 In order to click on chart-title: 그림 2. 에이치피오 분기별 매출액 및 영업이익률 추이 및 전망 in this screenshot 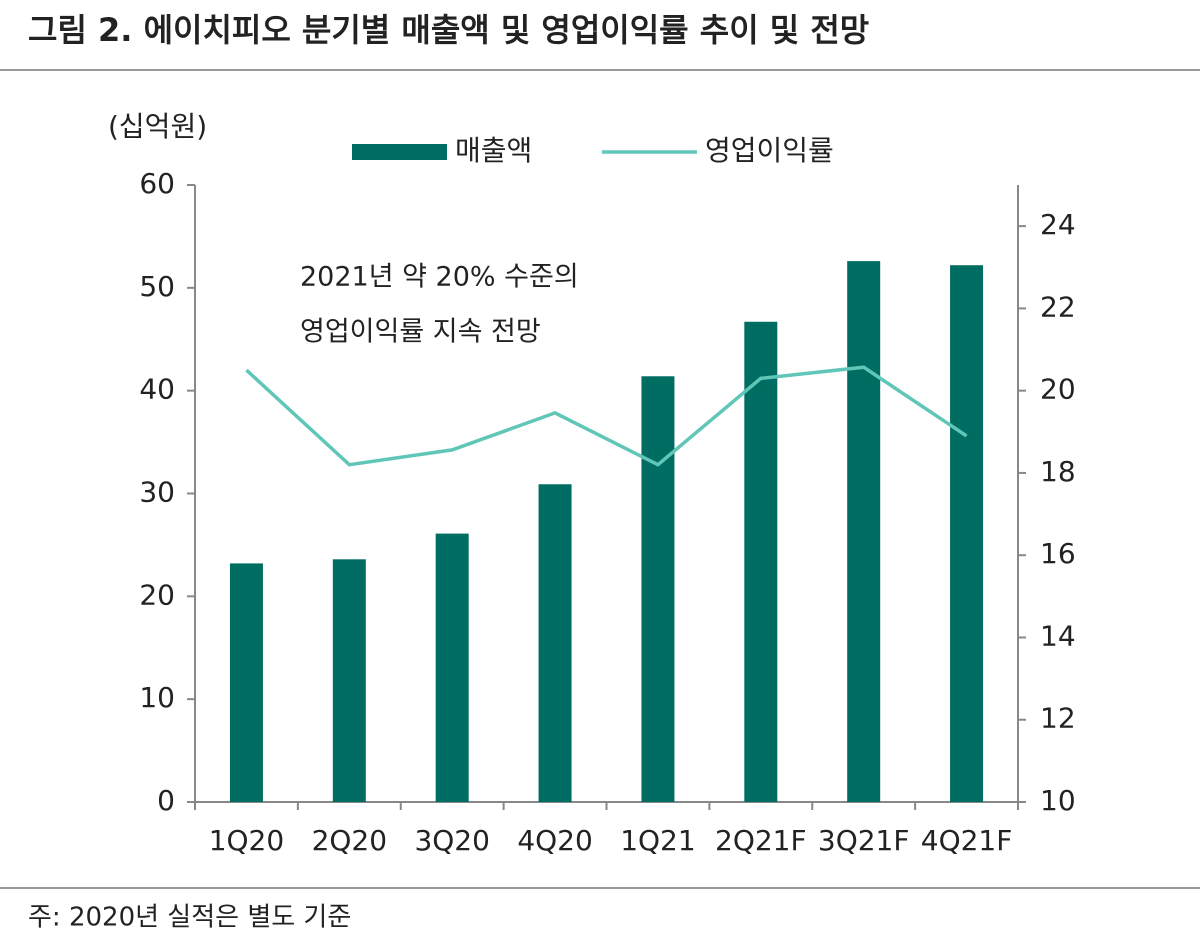, I will do `click(448, 30)`.